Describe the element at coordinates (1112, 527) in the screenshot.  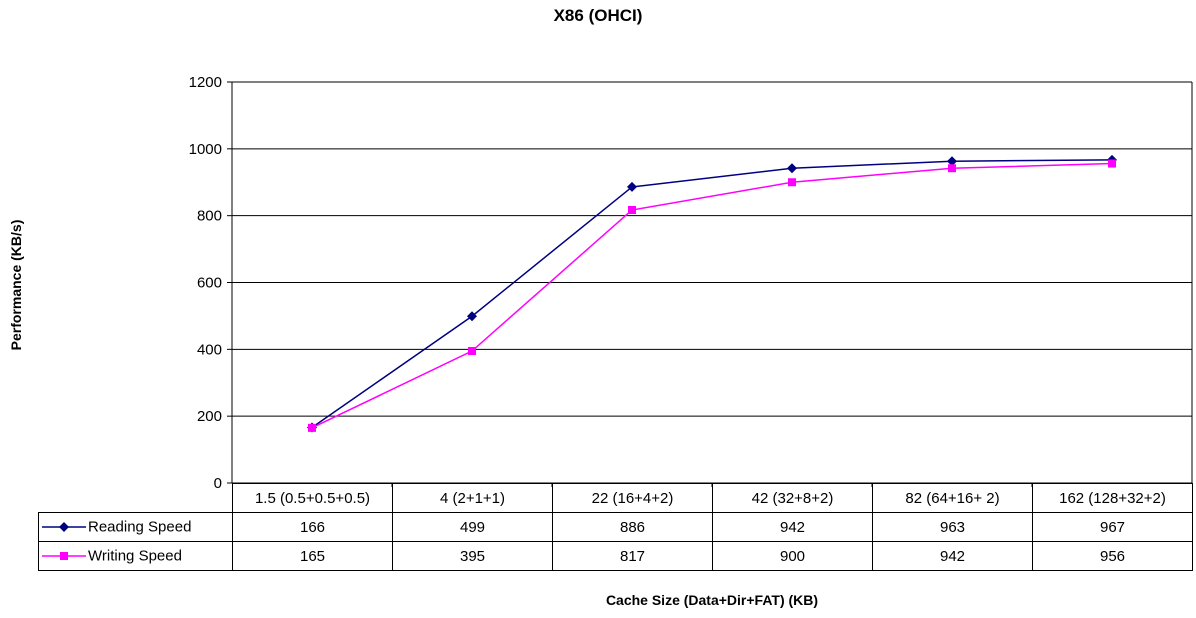
I see `data-label: 967` at that location.